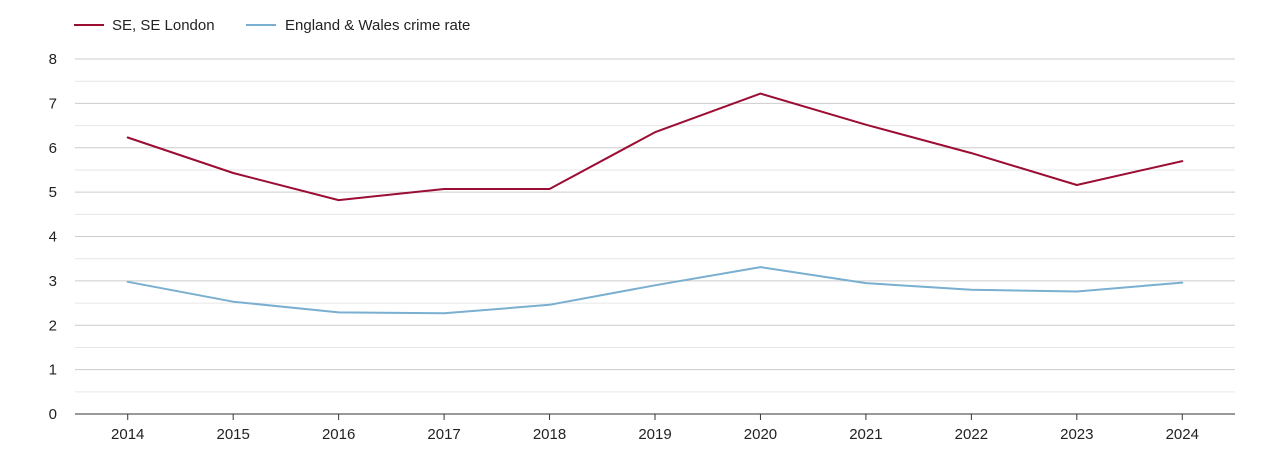 This screenshot has width=1270, height=450. I want to click on y-axis: 0 1 2 3 4 5 6 7 8, so click(53, 237).